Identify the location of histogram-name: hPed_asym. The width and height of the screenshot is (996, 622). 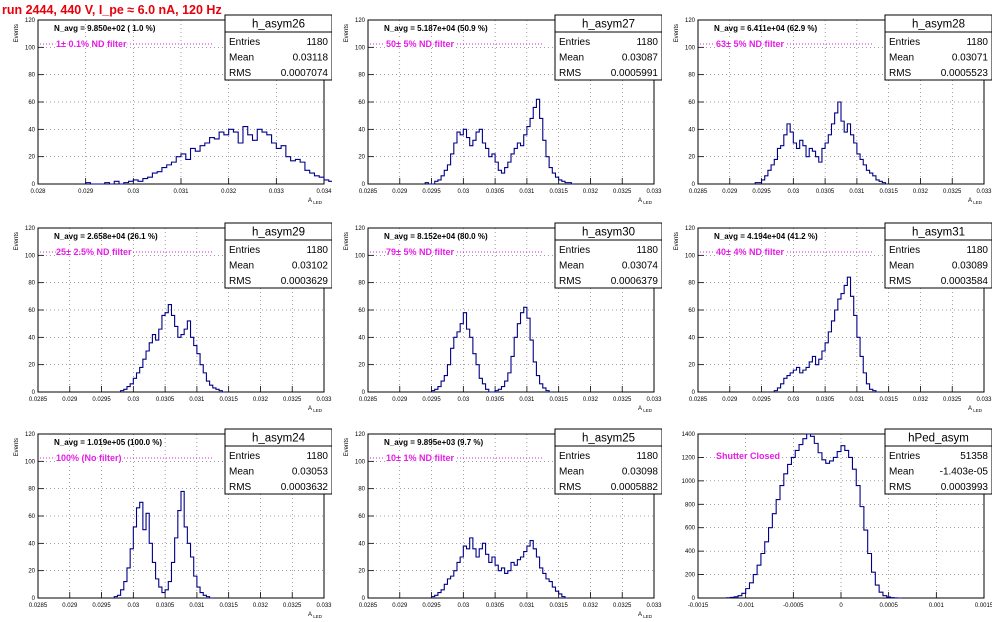
(938, 439).